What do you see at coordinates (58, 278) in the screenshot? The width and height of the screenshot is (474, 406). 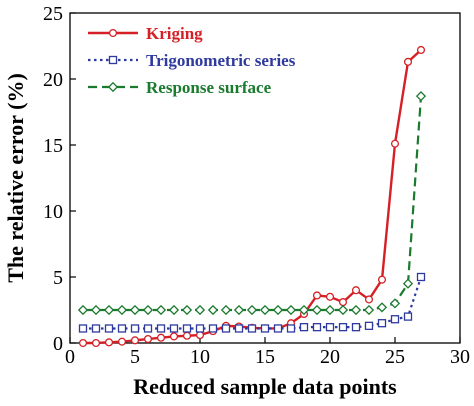 I see `y-tick-label: 5` at bounding box center [58, 278].